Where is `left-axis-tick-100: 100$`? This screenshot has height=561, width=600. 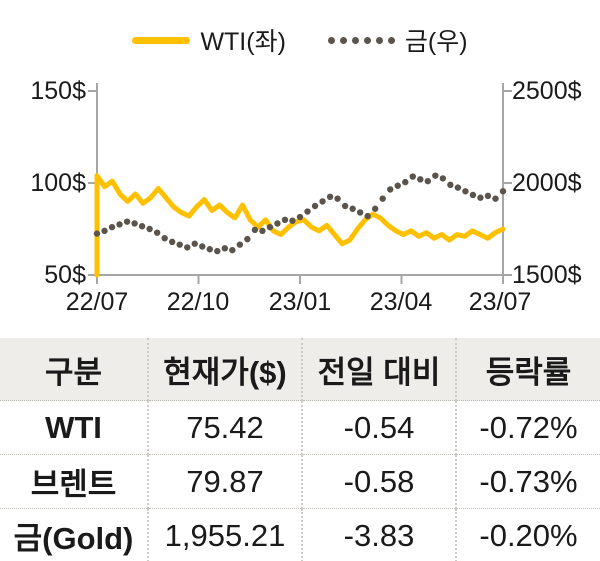 left-axis-tick-100: 100$ is located at coordinates (58, 183).